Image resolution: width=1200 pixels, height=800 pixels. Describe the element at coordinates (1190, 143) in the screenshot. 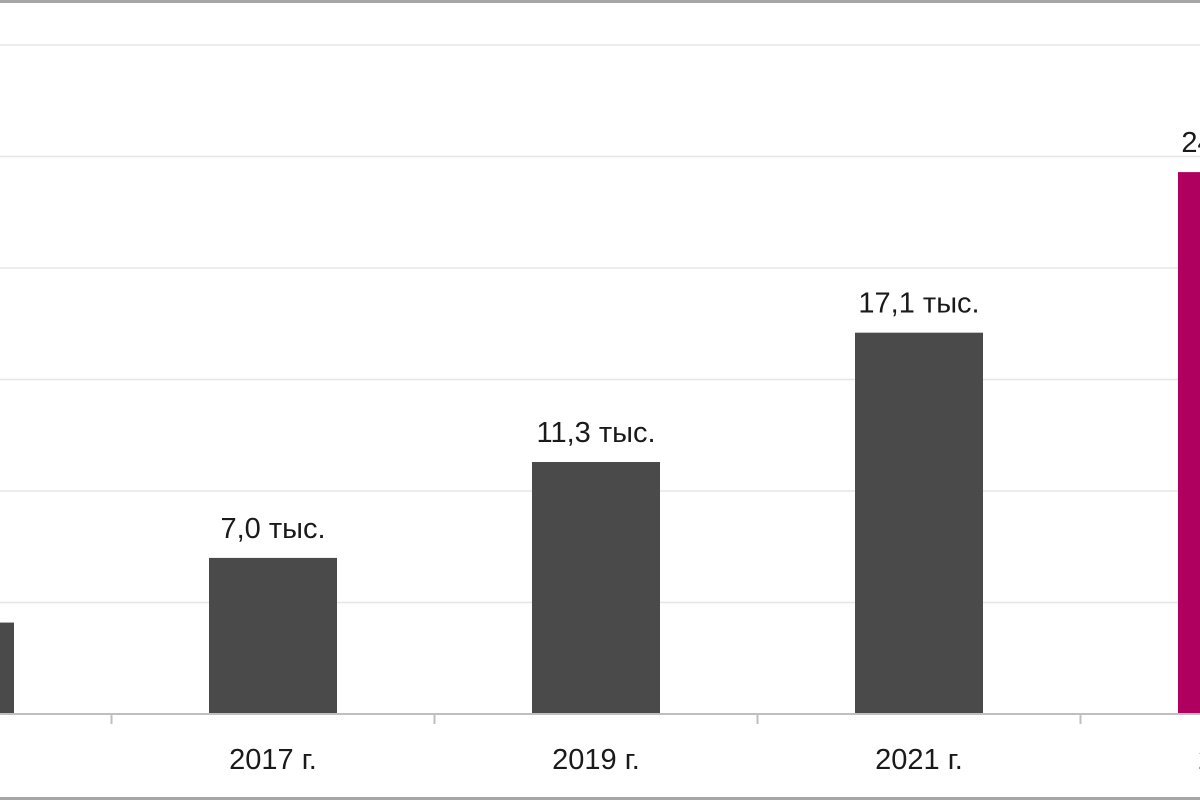

I see `data-label: 24,3 тыс.` at that location.